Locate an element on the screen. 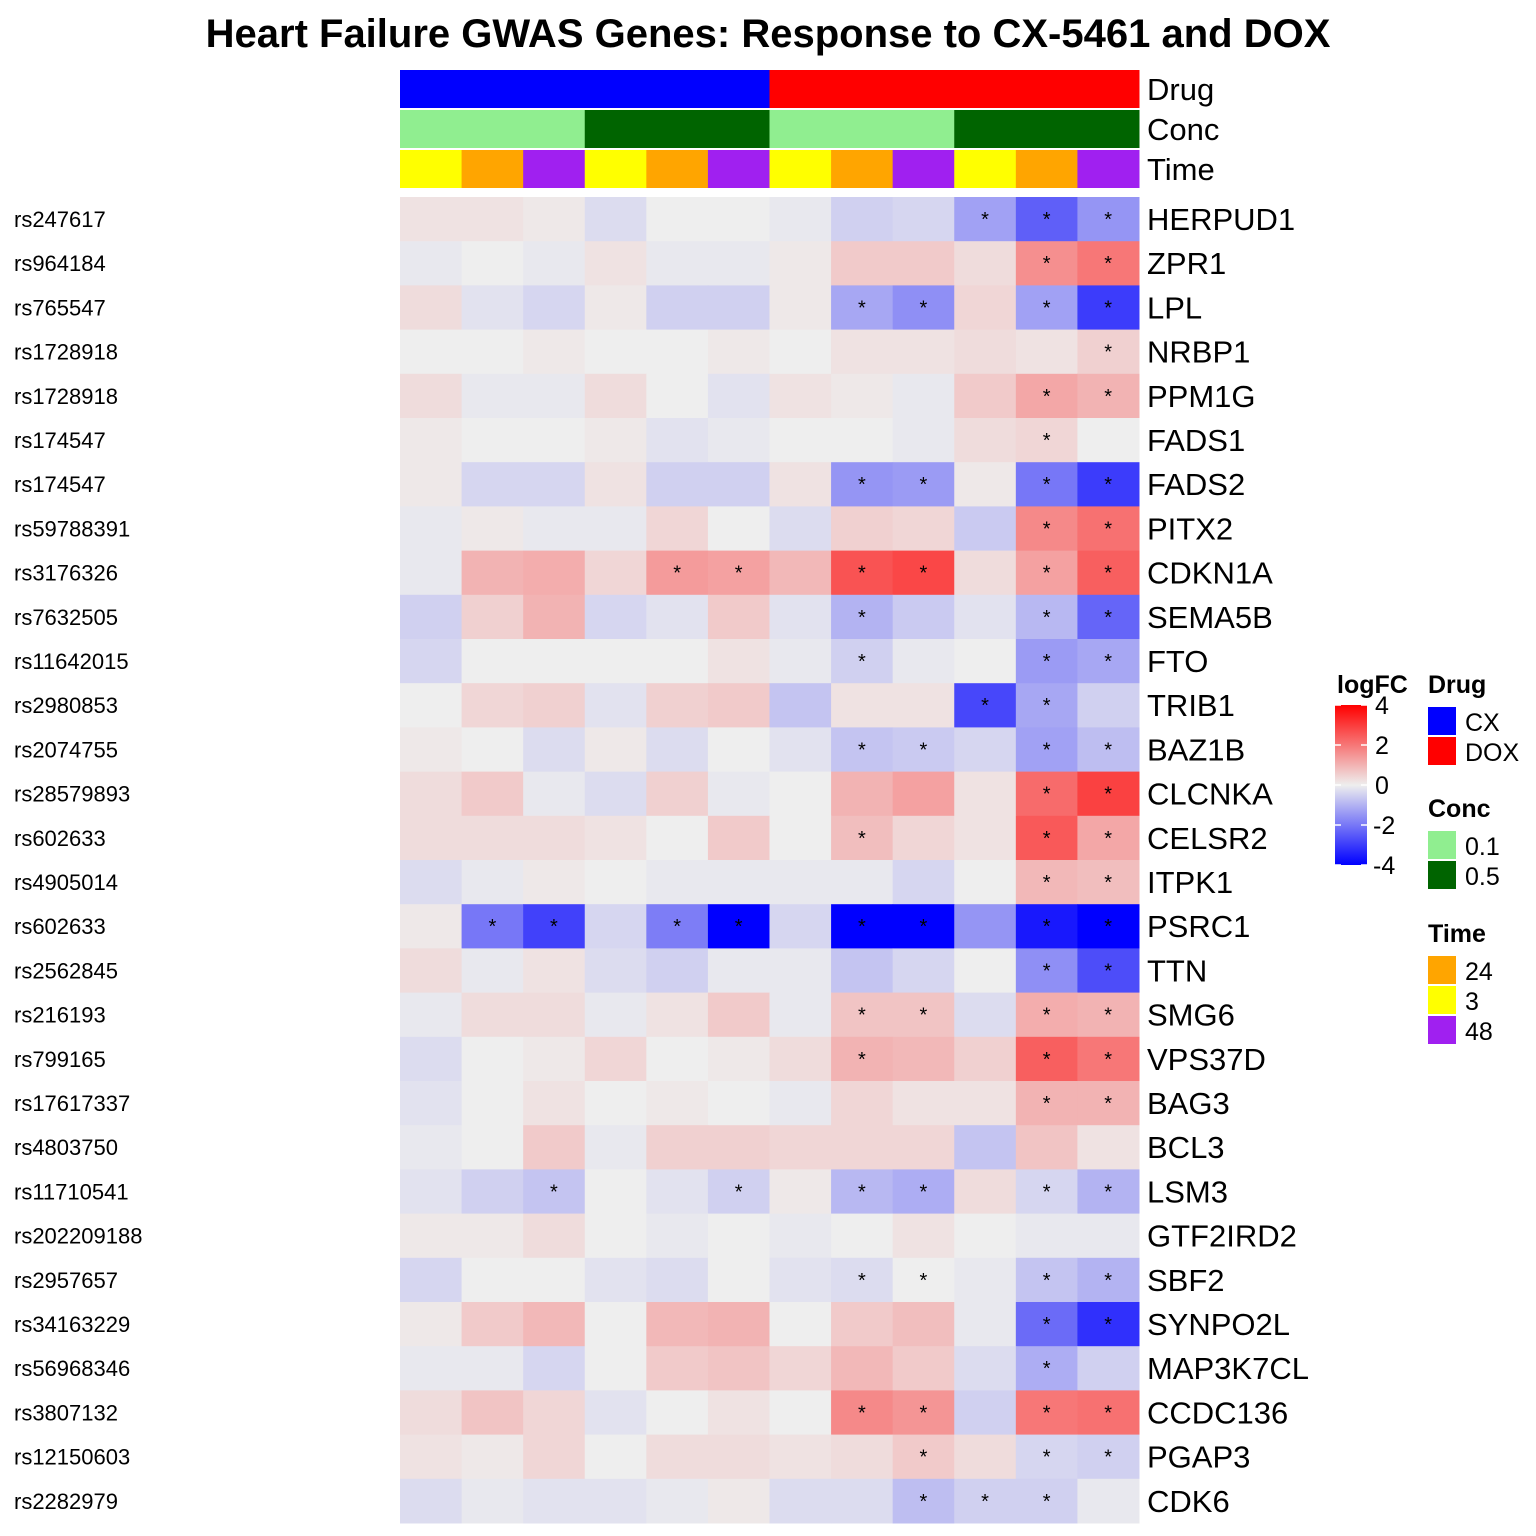 Image resolution: width=1536 pixels, height=1536 pixels. row-snp-label: rs247617 is located at coordinates (60, 219).